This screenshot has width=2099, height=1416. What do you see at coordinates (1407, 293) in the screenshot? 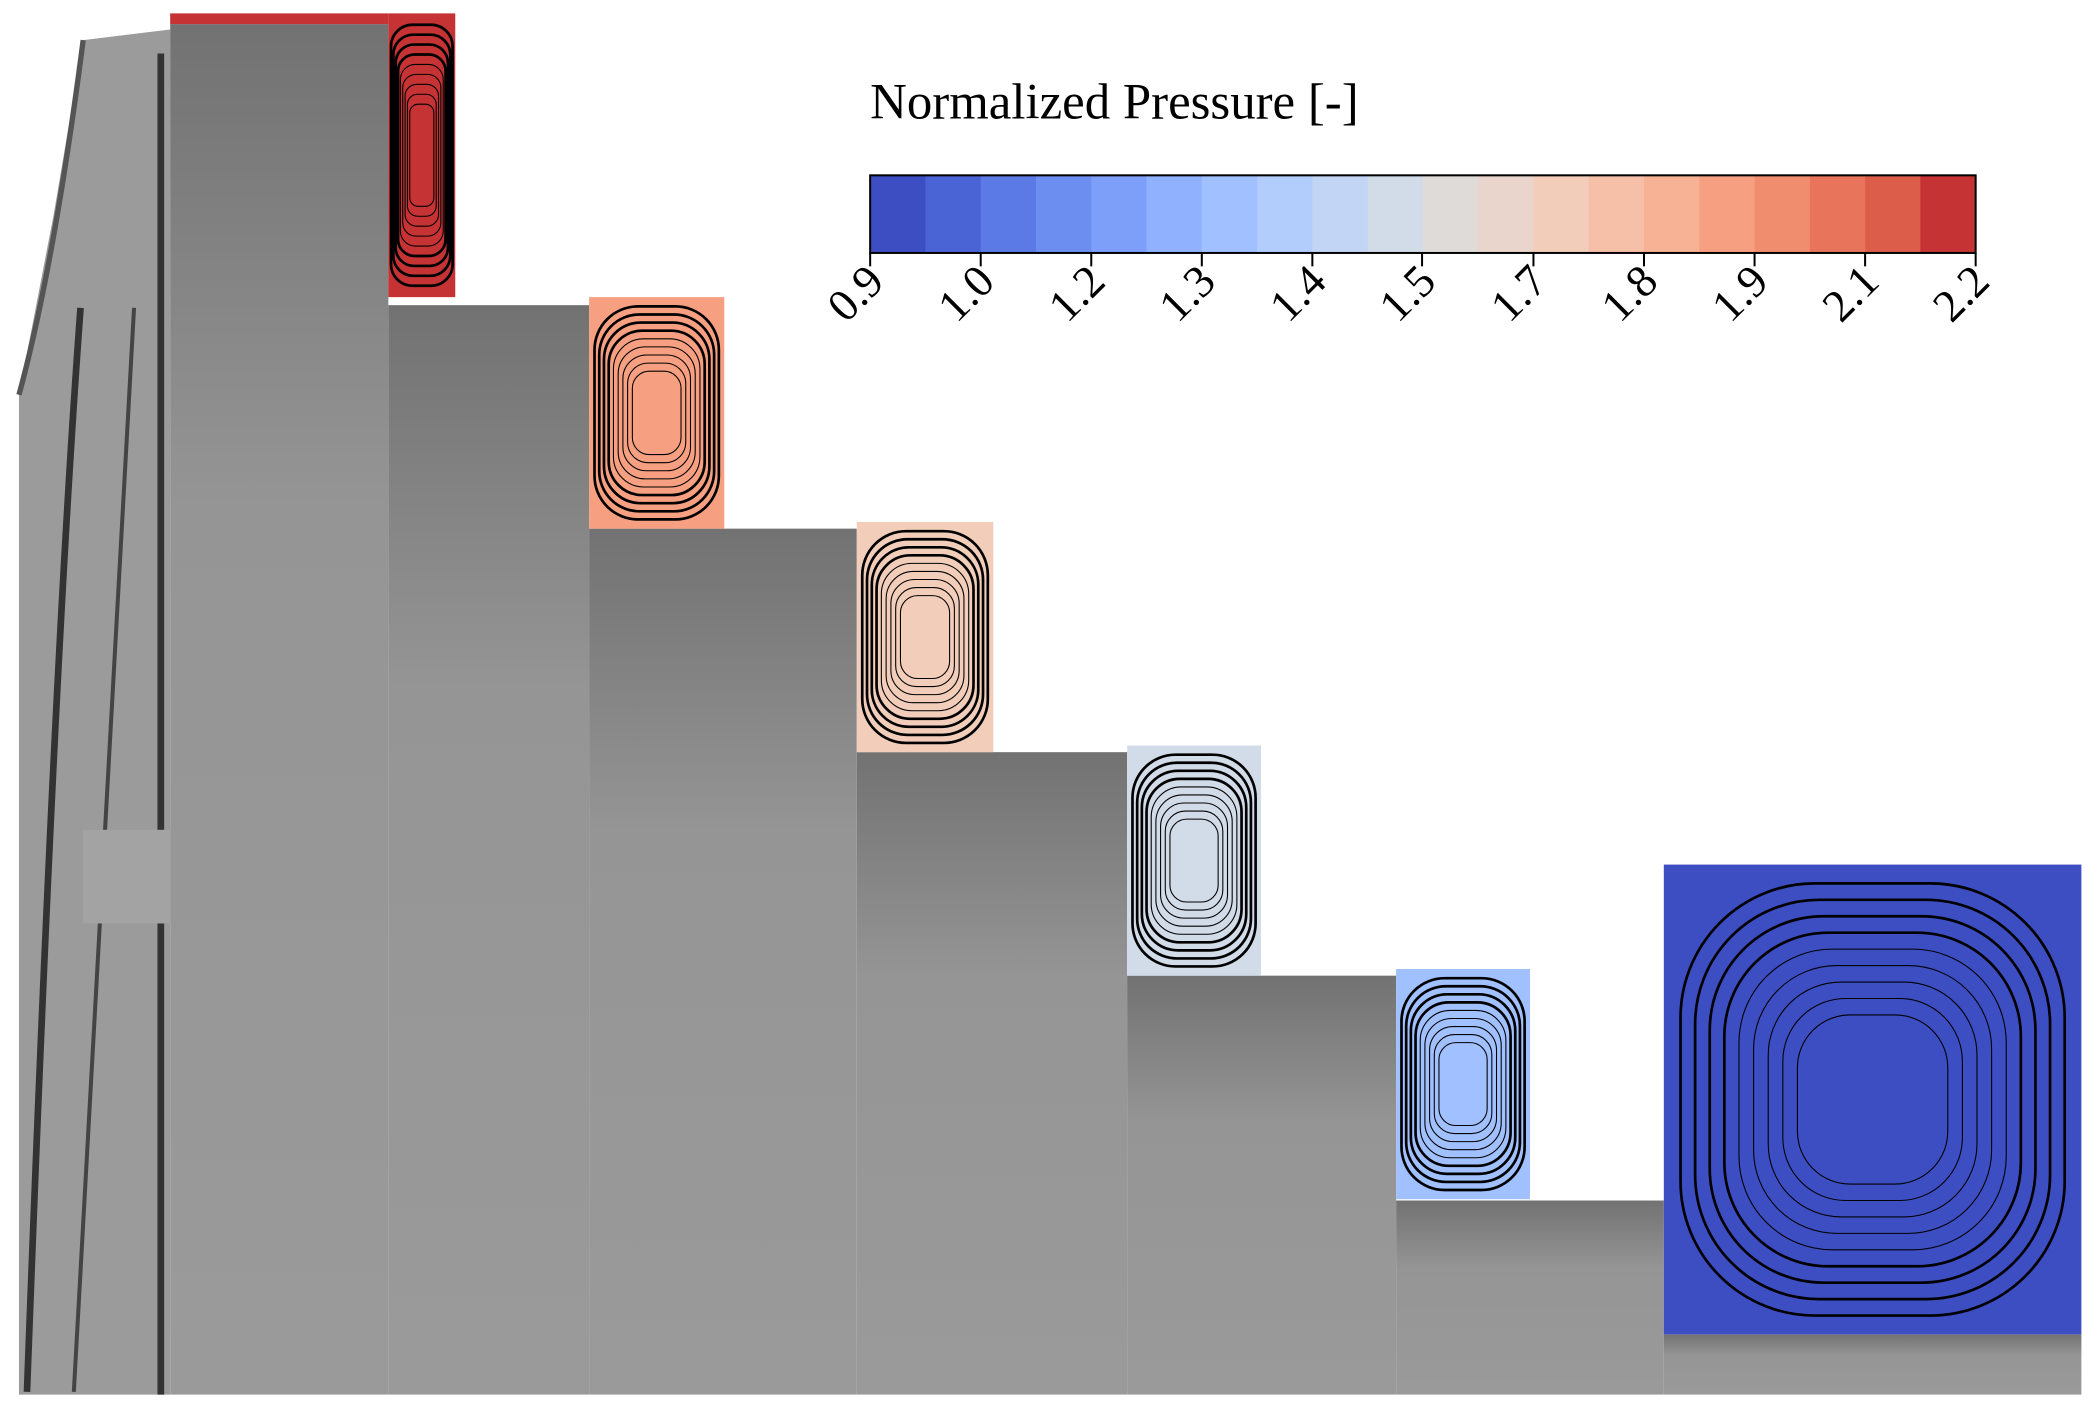
I see `colorbar-tick-label: 1.5` at bounding box center [1407, 293].